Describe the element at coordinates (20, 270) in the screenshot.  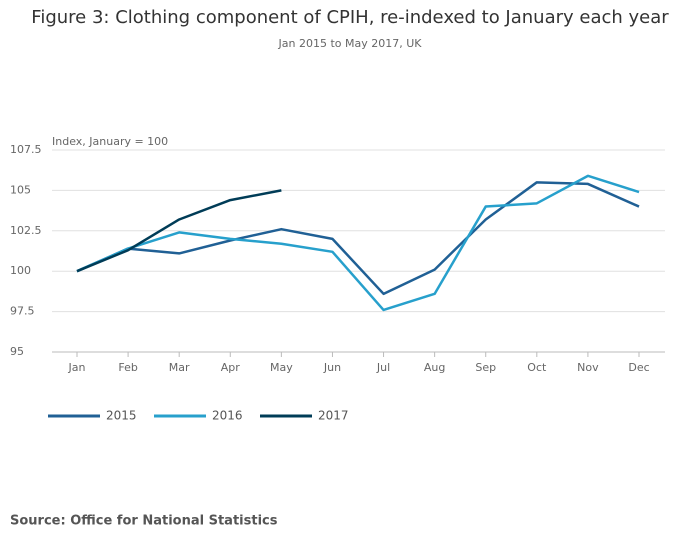
I see `y-tick-label: 100` at that location.